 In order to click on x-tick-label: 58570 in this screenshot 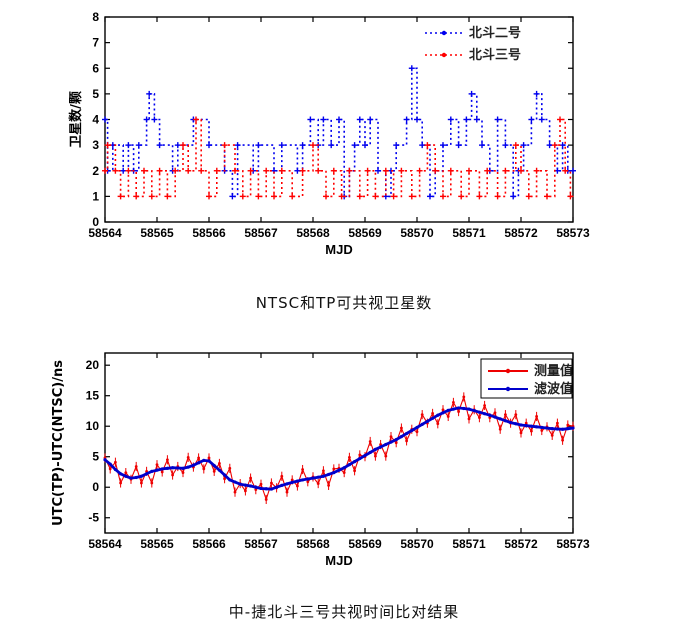, I will do `click(417, 544)`.